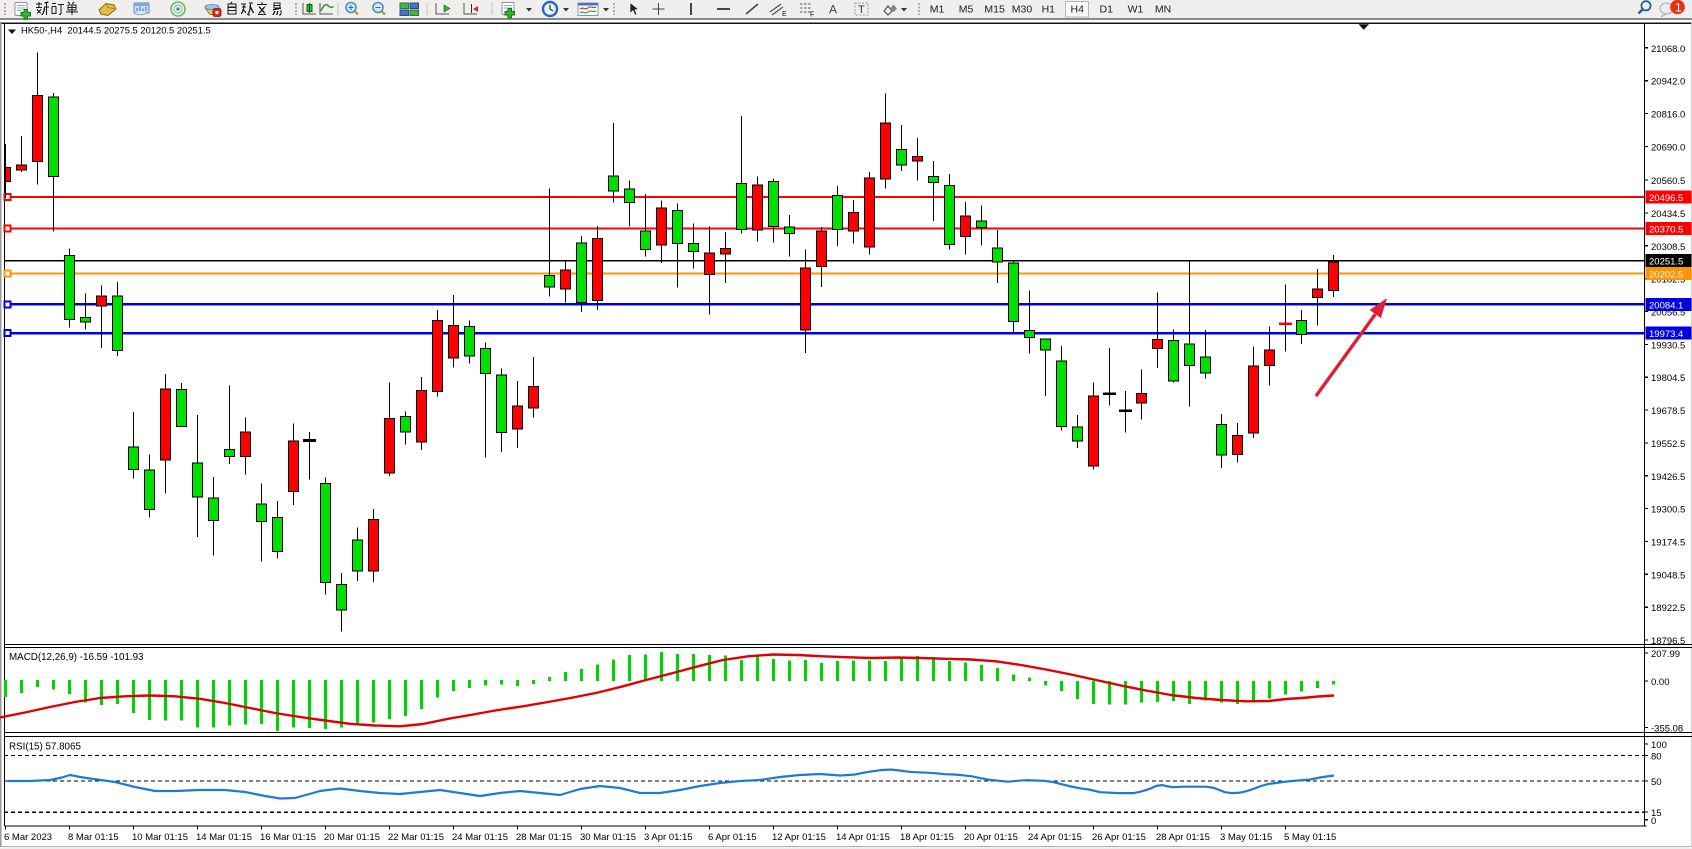 The width and height of the screenshot is (1692, 849). Describe the element at coordinates (668, 837) in the screenshot. I see `svg-text: 3 Apr 01:15` at that location.